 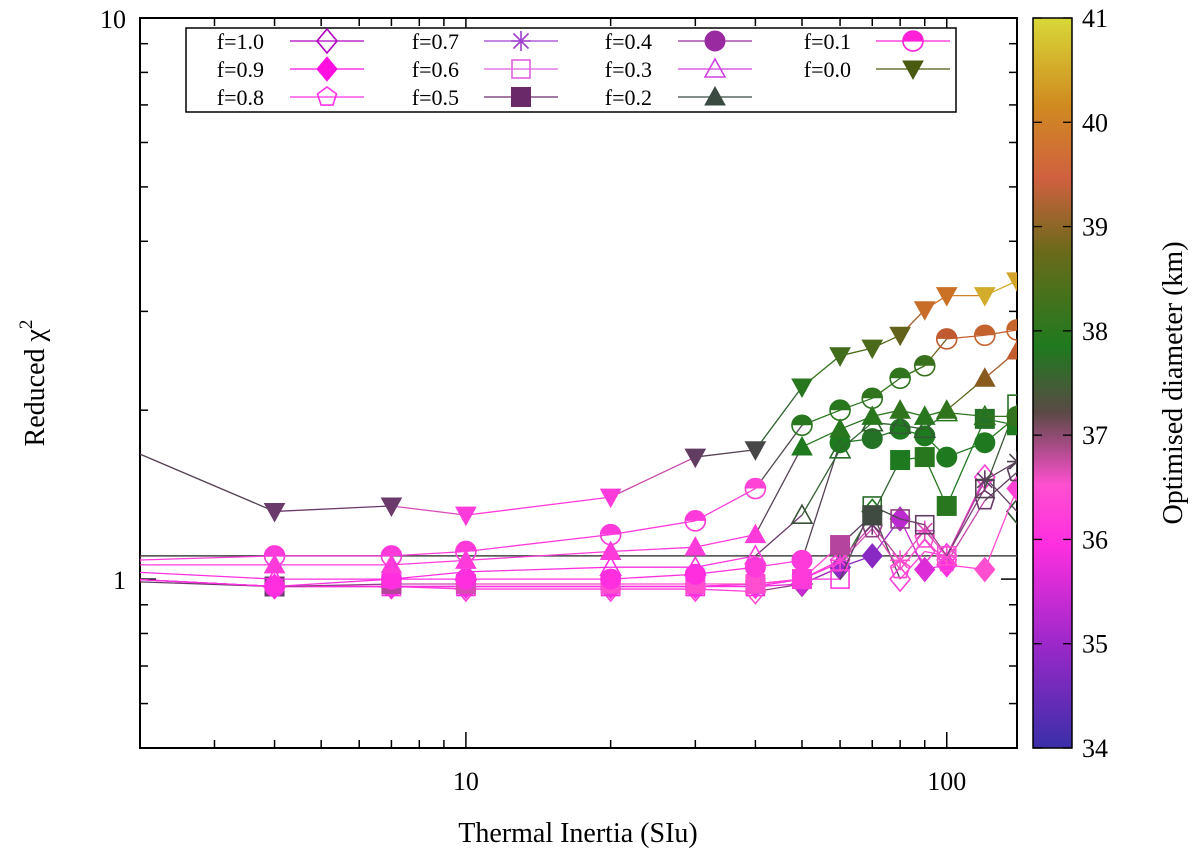 I want to click on y-tick-label: 1, so click(x=119, y=580).